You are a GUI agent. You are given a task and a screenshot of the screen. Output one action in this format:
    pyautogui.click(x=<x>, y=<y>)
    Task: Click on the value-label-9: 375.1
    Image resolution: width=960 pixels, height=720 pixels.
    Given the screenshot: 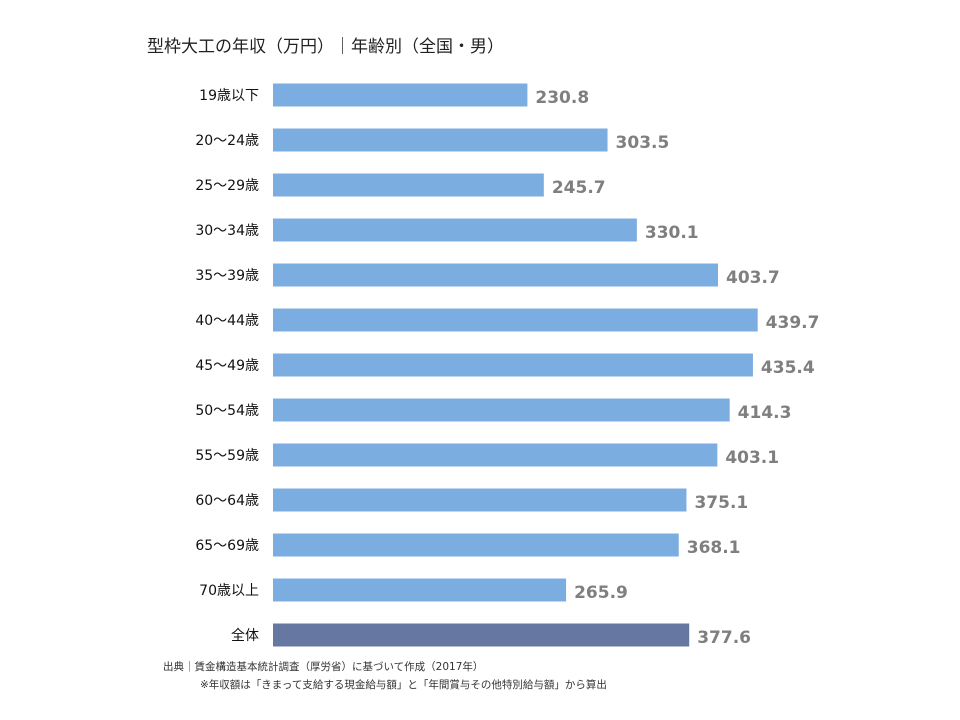 What is the action you would take?
    pyautogui.click(x=721, y=503)
    